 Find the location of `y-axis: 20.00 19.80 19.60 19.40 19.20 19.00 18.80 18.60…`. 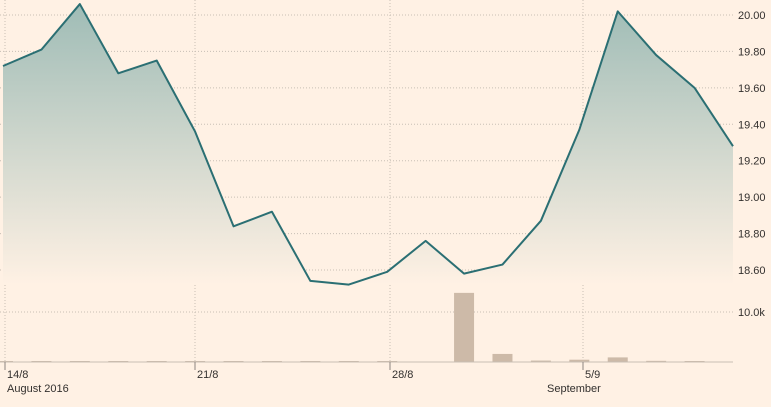

y-axis: 20.00 19.80 19.60 19.40 19.20 19.00 18.80 18.60… is located at coordinates (752, 164).